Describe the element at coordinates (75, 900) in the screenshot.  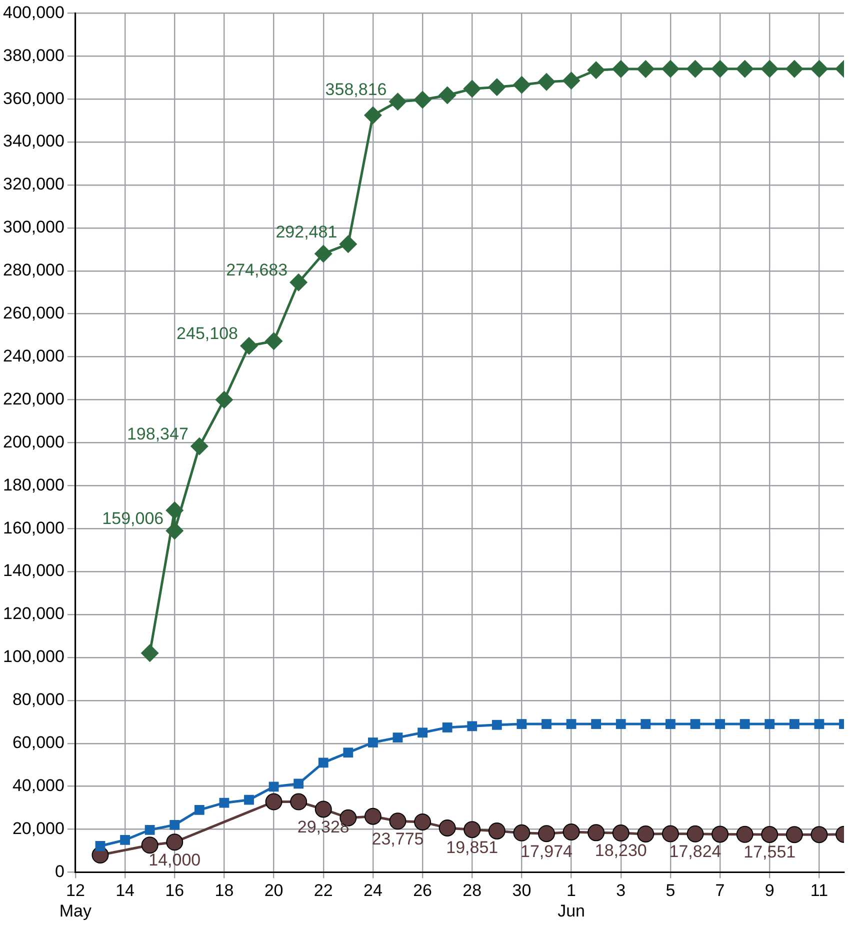
I see `x-tick-label: 12 May` at that location.